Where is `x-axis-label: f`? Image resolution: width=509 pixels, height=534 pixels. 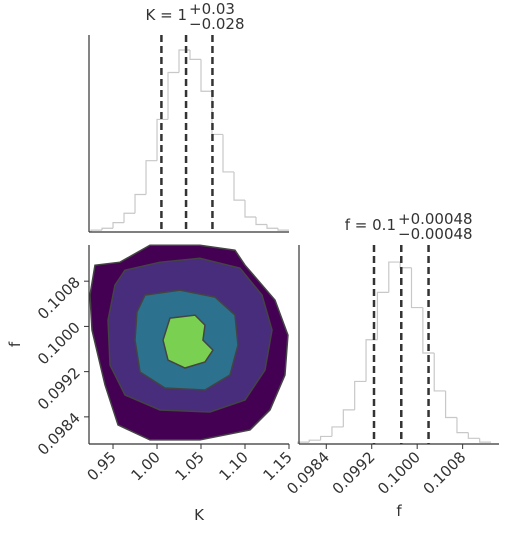
x-axis-label: f is located at coordinates (399, 511).